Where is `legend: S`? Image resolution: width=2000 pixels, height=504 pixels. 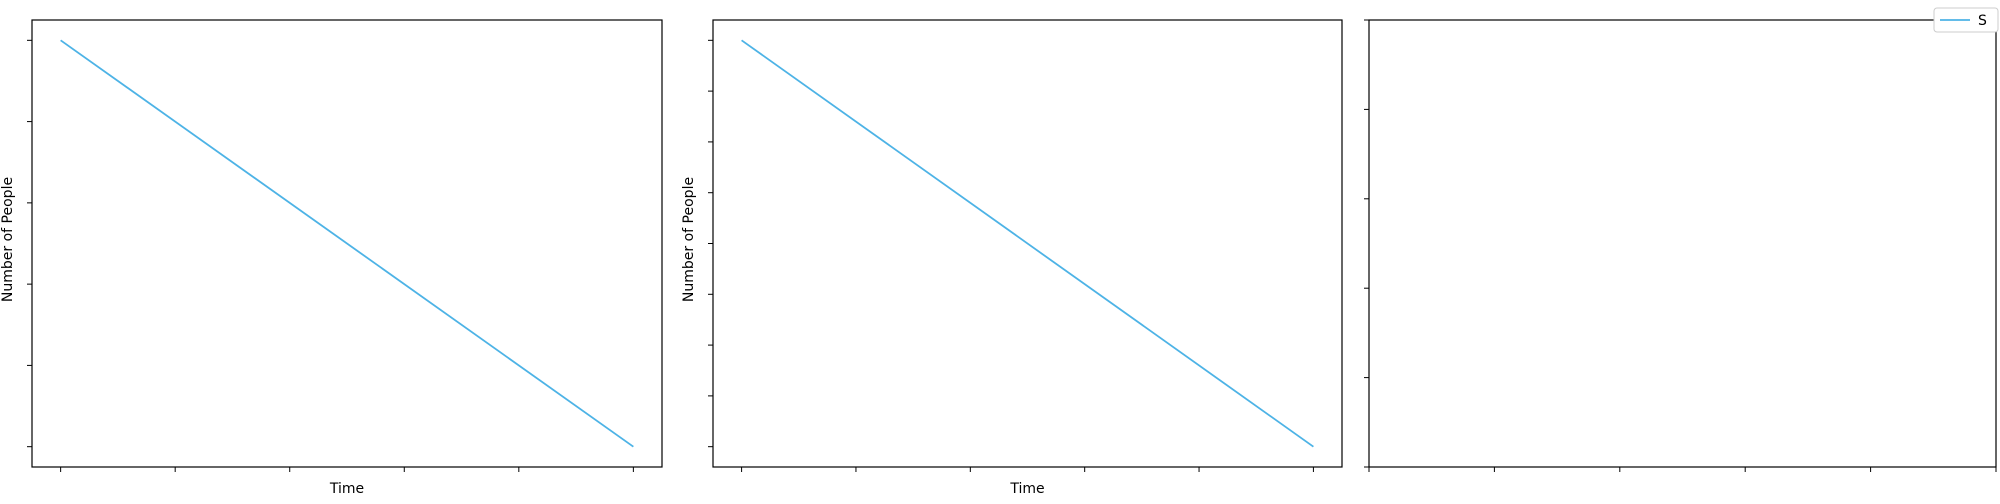
legend: S is located at coordinates (1966, 20).